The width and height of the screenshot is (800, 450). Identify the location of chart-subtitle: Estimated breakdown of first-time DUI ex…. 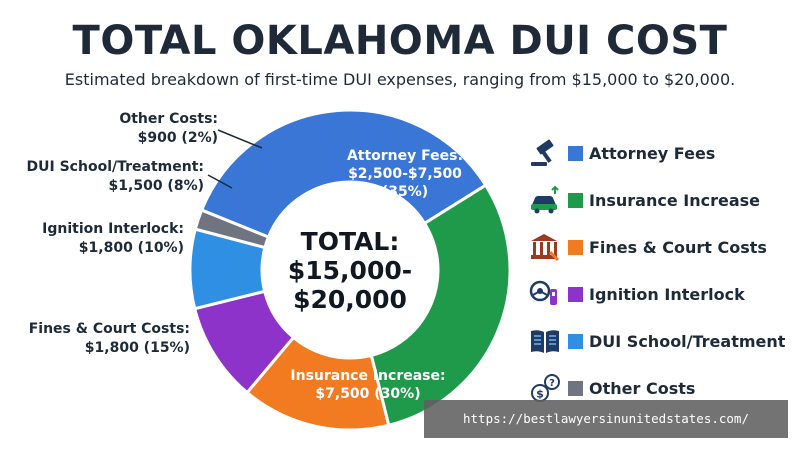
(400, 79).